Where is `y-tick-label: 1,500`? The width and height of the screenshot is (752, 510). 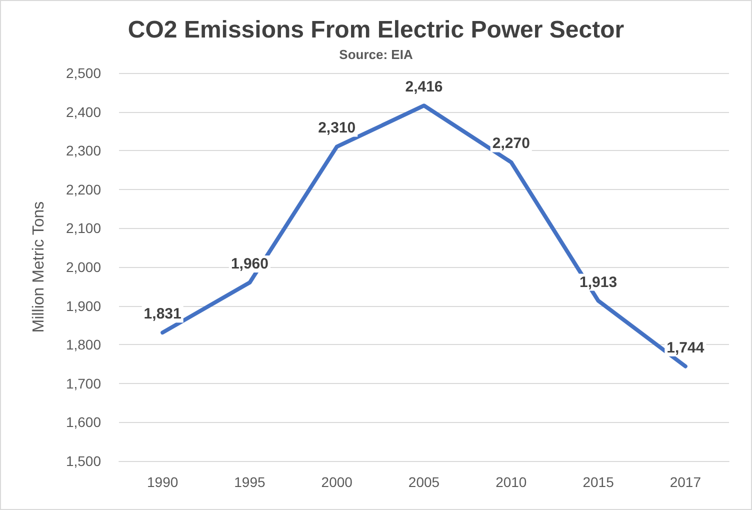
y-tick-label: 1,500 is located at coordinates (84, 461).